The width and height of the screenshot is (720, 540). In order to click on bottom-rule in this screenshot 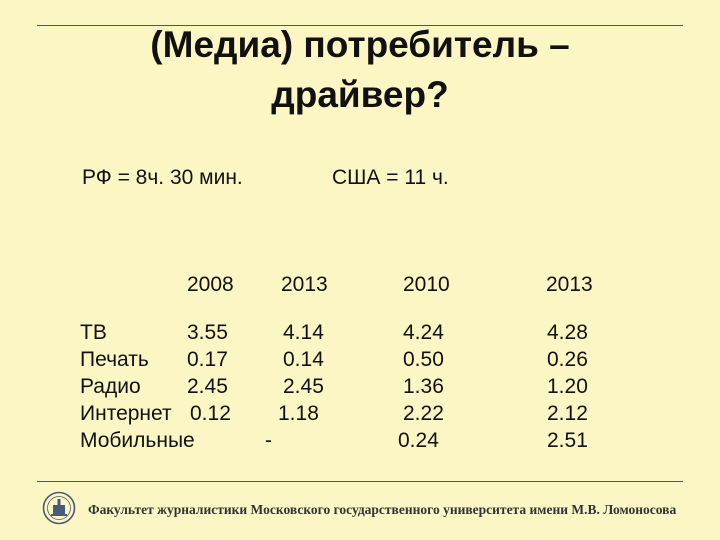, I will do `click(360, 481)`.